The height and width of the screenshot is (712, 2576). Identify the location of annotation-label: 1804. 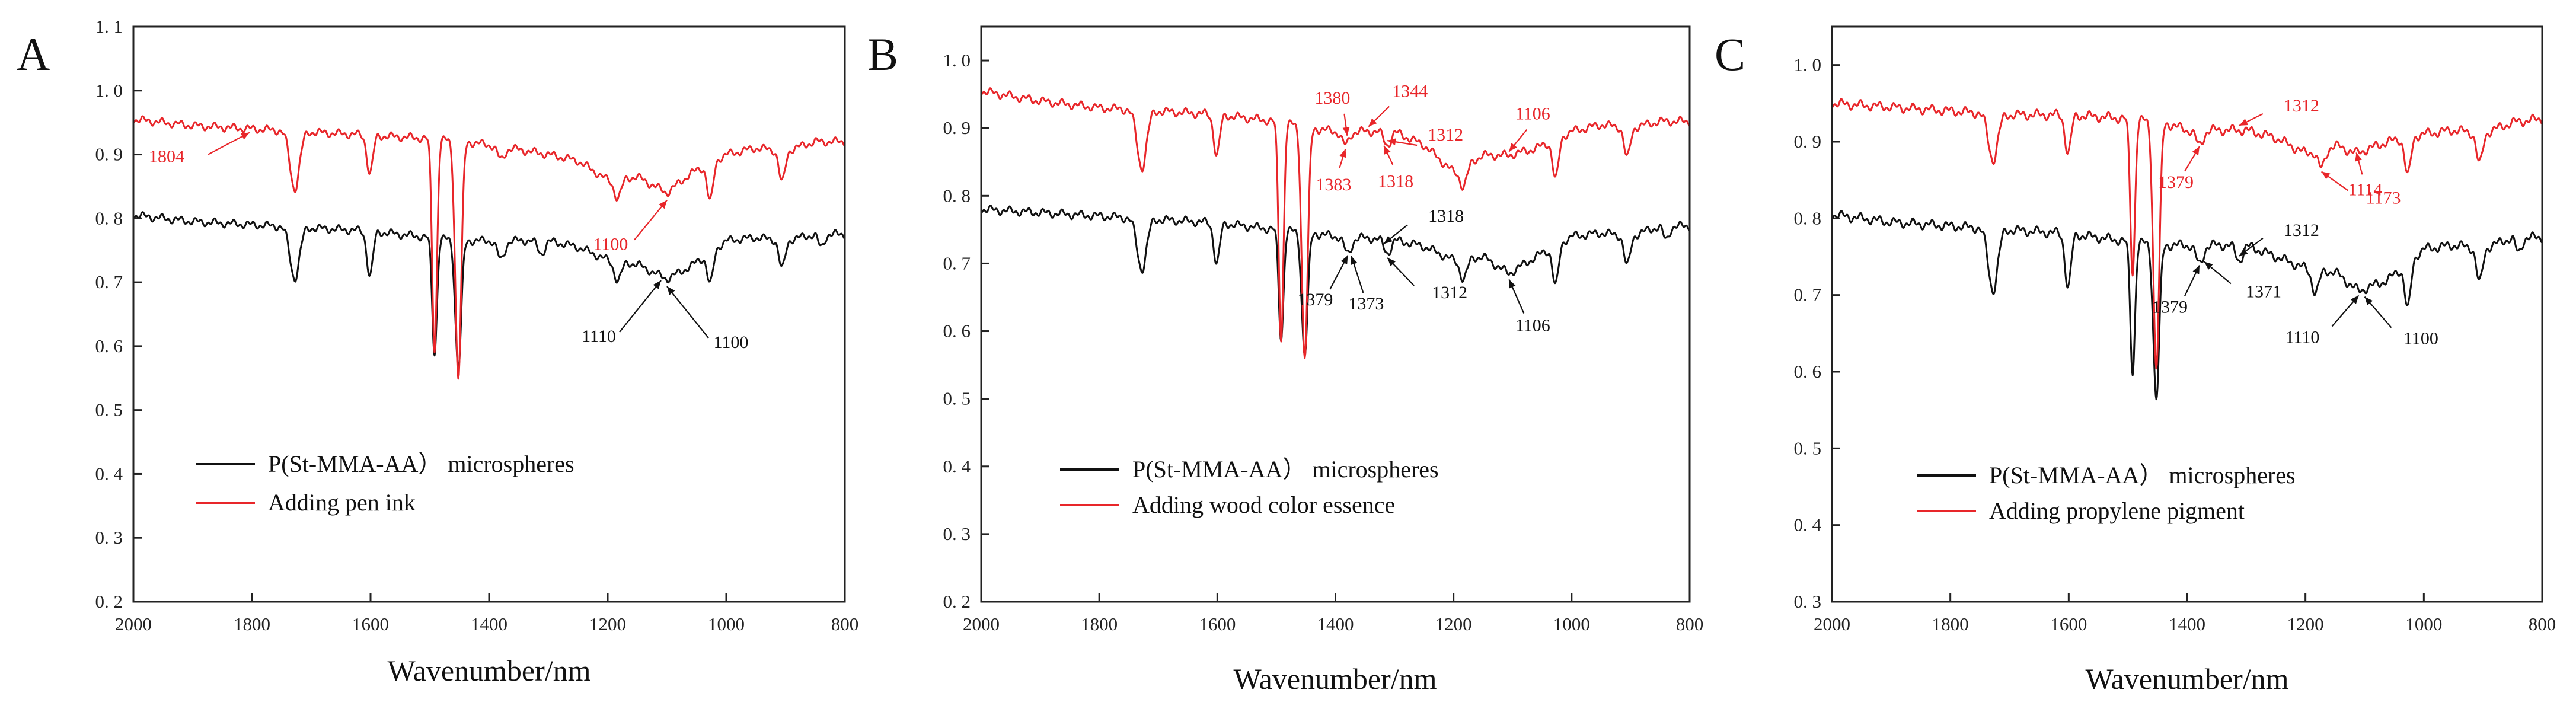
(166, 157).